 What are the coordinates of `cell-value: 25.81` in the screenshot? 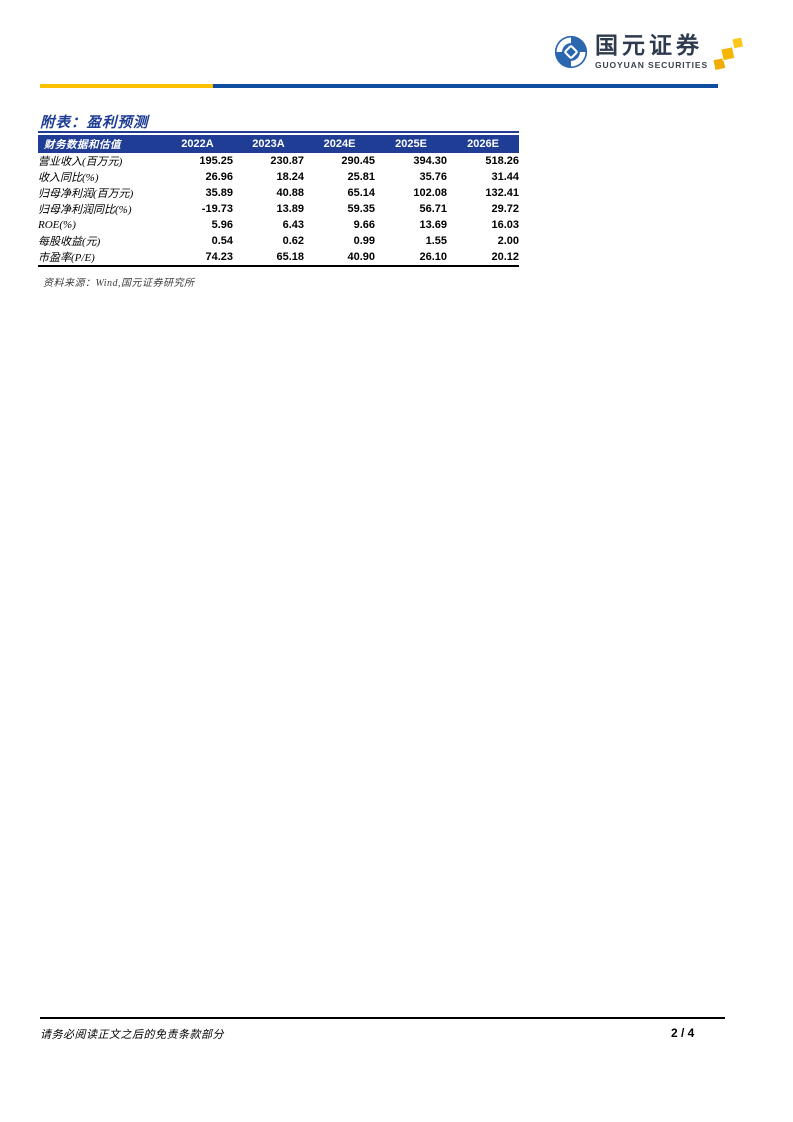 It's located at (361, 177).